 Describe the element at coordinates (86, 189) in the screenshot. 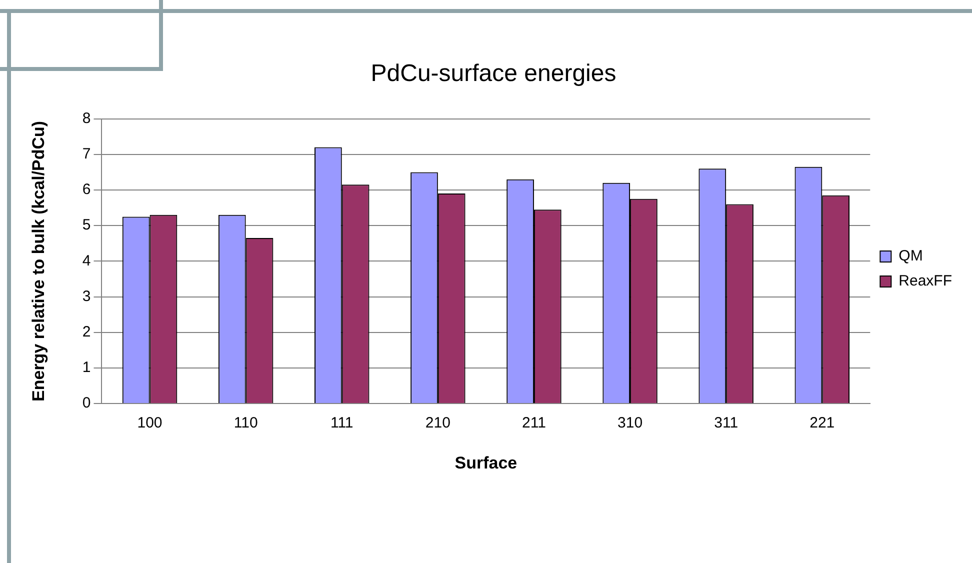

I see `y-tick-label: 6` at that location.